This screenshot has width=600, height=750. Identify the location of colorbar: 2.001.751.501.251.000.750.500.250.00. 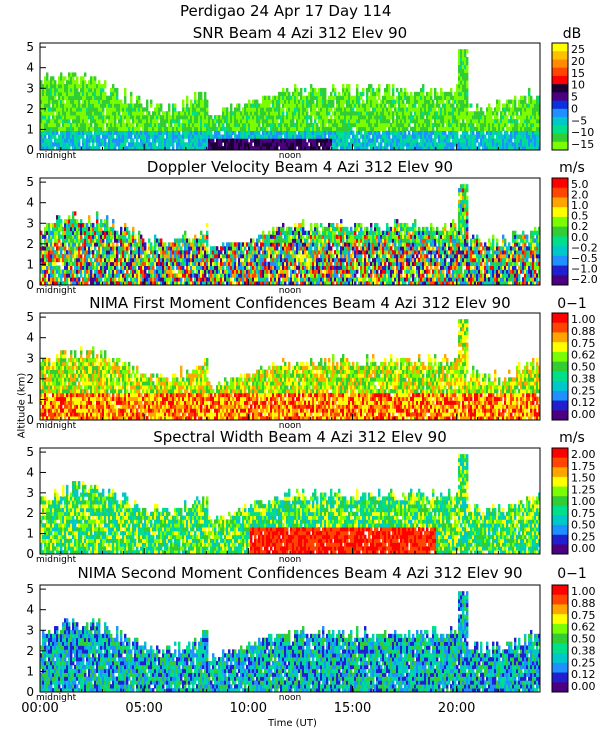
(573, 501).